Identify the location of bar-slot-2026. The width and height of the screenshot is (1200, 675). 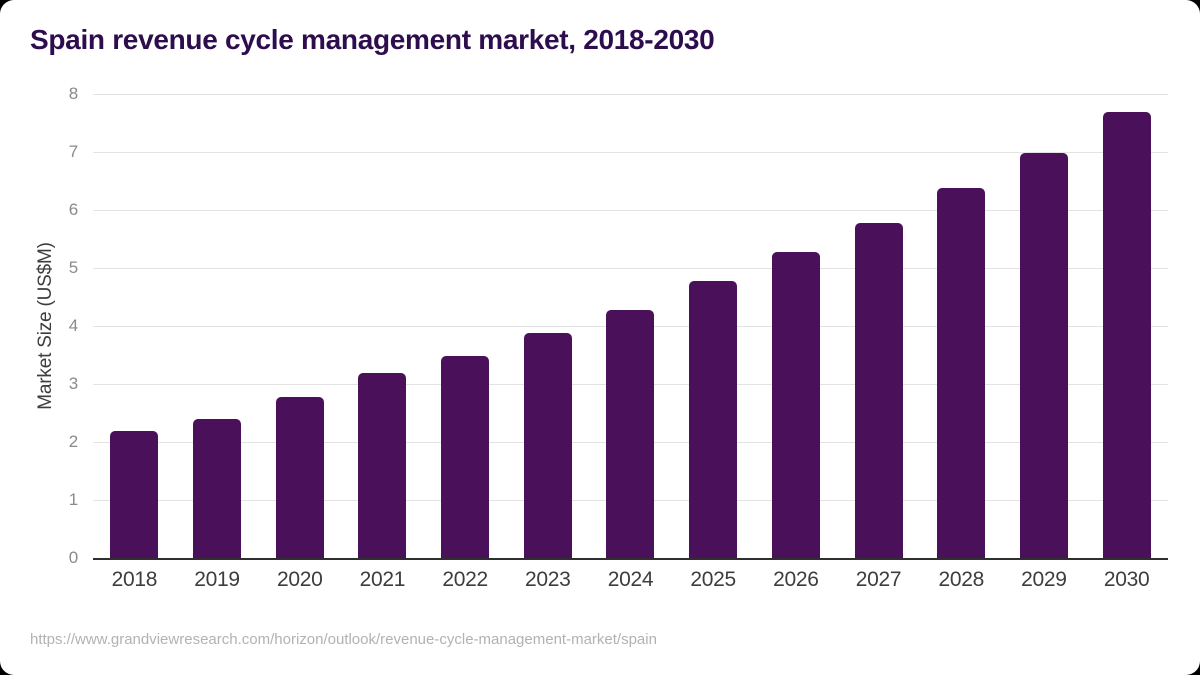
(796, 326).